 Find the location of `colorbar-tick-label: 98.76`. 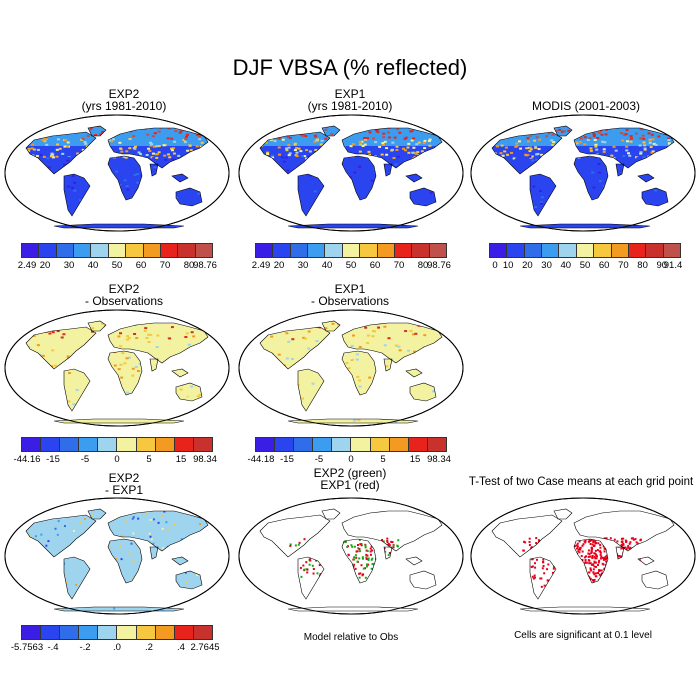

colorbar-tick-label: 98.76 is located at coordinates (205, 265).